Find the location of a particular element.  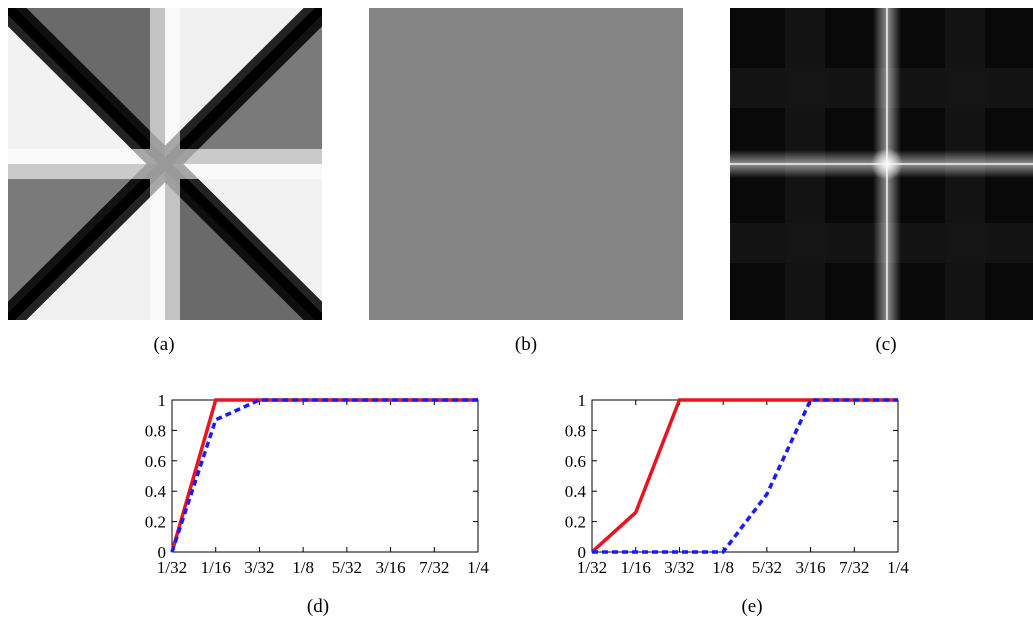

chart-d-series-red-solid is located at coordinates (324, 475).